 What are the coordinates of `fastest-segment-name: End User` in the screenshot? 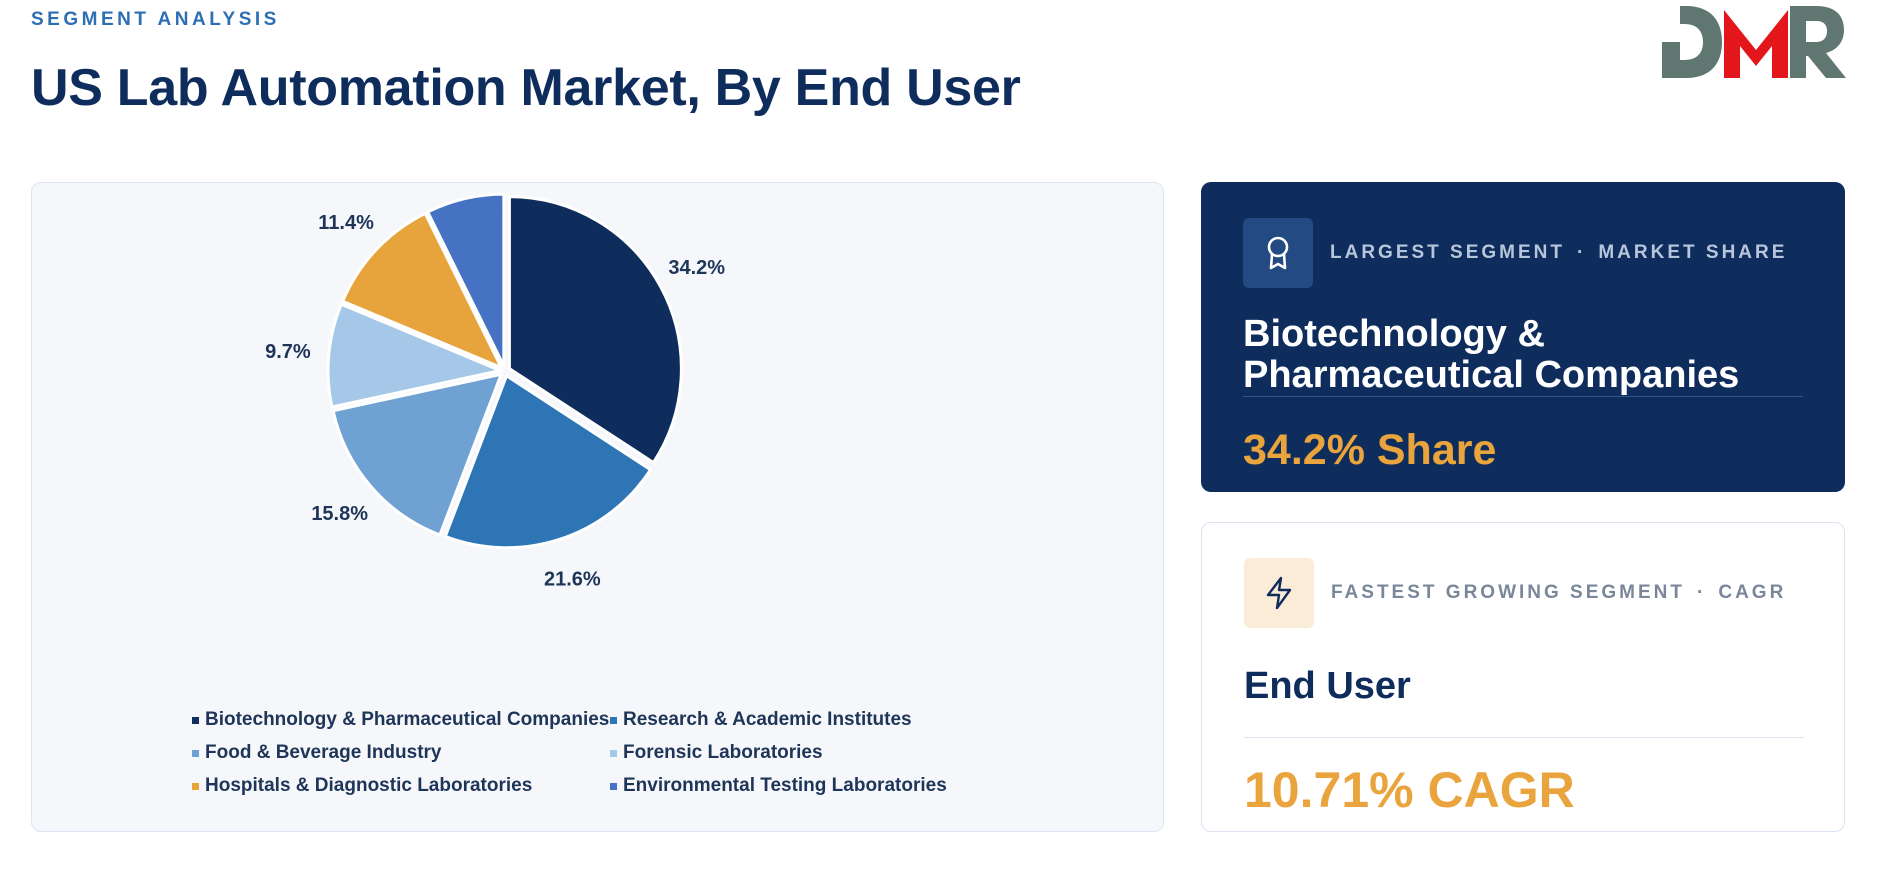 It's located at (1327, 686).